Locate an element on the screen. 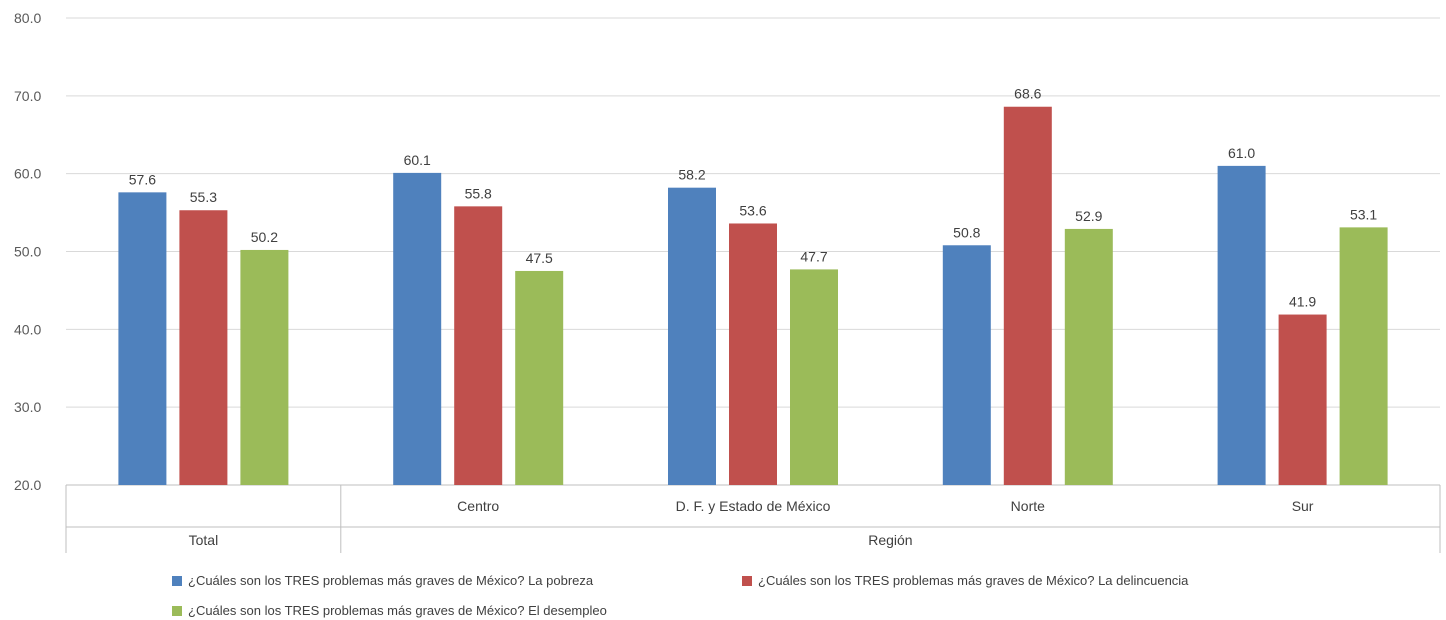 The width and height of the screenshot is (1446, 620). category-group-label: Total is located at coordinates (204, 540).